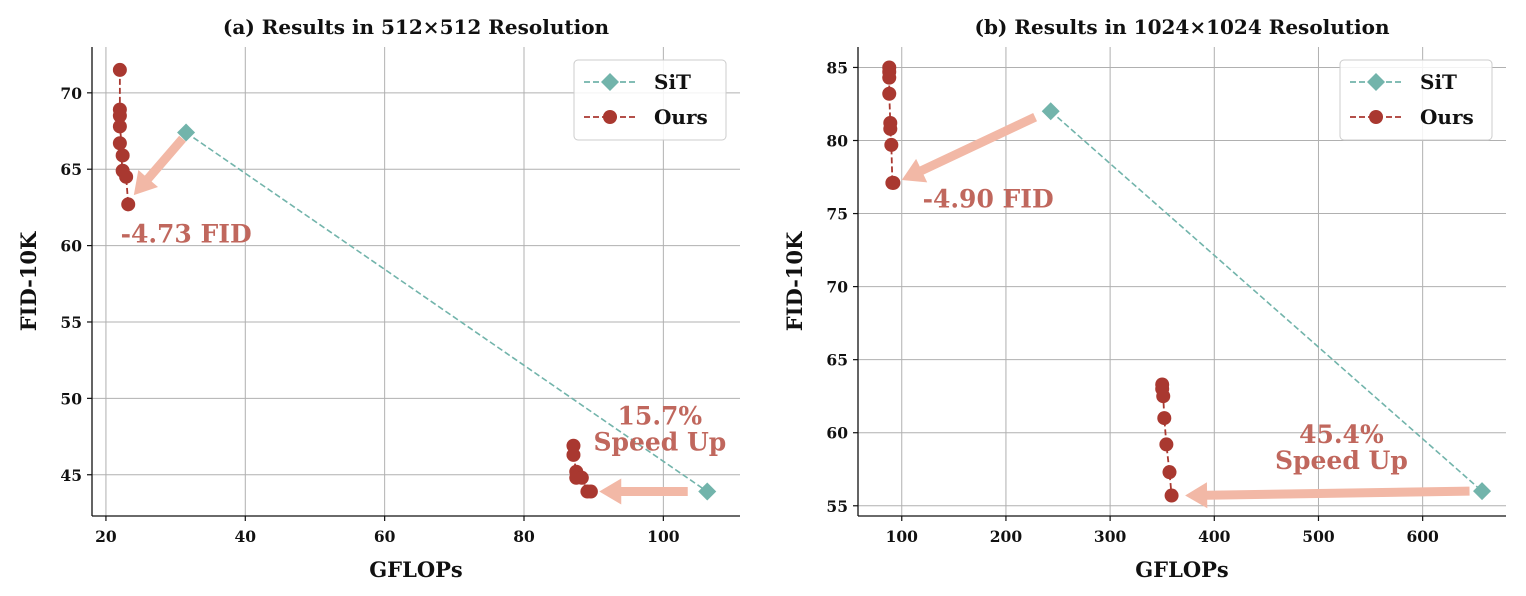  I want to click on y-tick-label: 50, so click(71, 398).